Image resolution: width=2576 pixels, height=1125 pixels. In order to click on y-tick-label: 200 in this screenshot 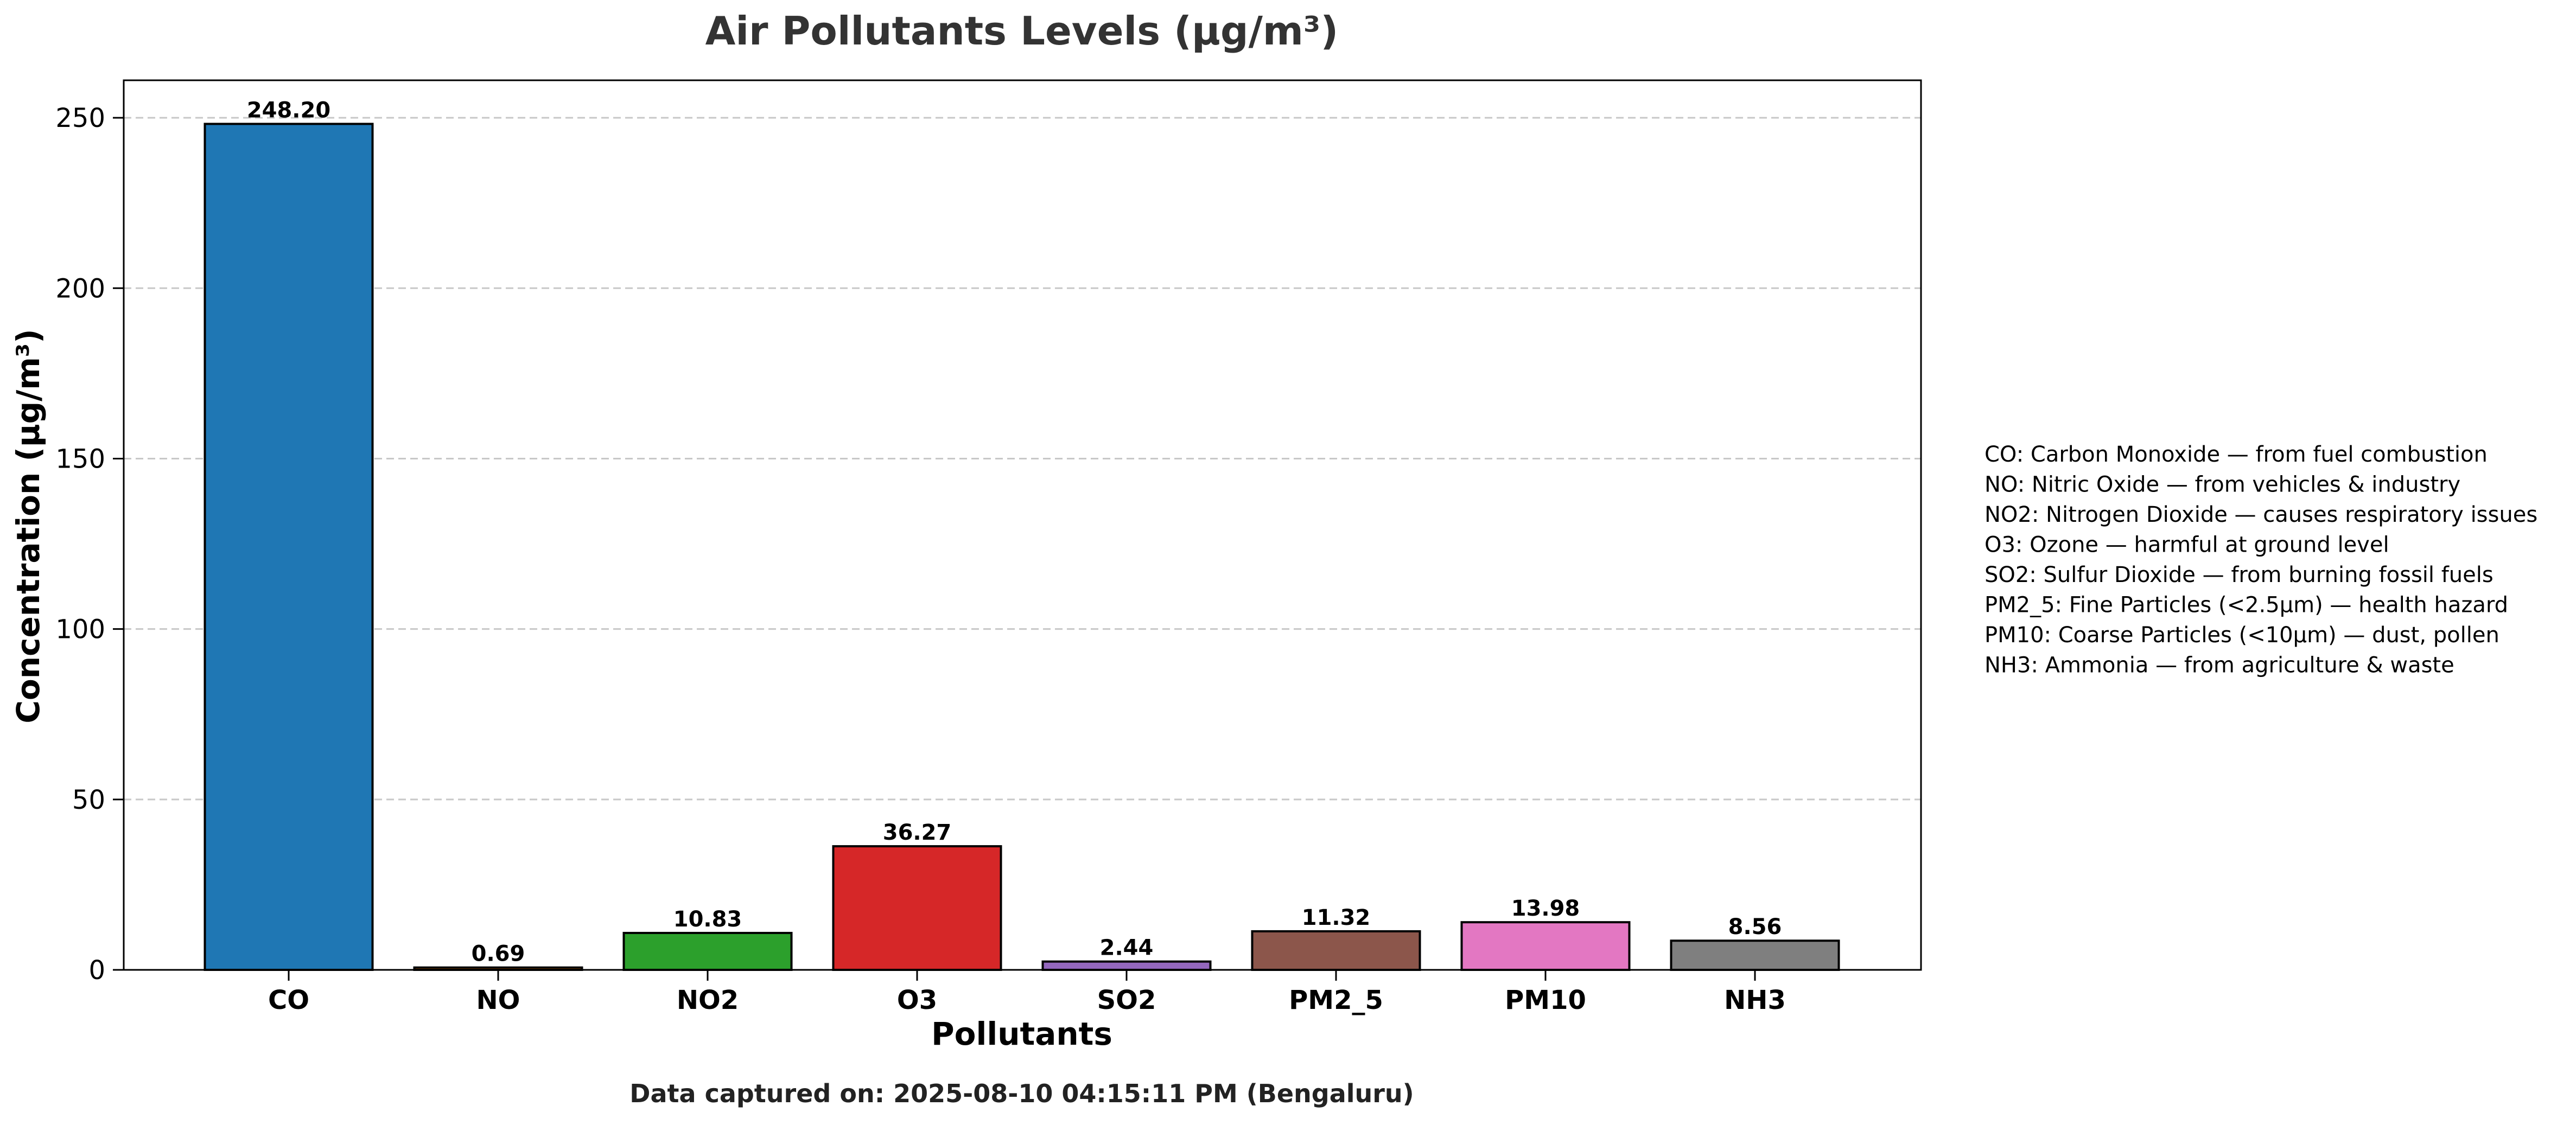, I will do `click(80, 288)`.